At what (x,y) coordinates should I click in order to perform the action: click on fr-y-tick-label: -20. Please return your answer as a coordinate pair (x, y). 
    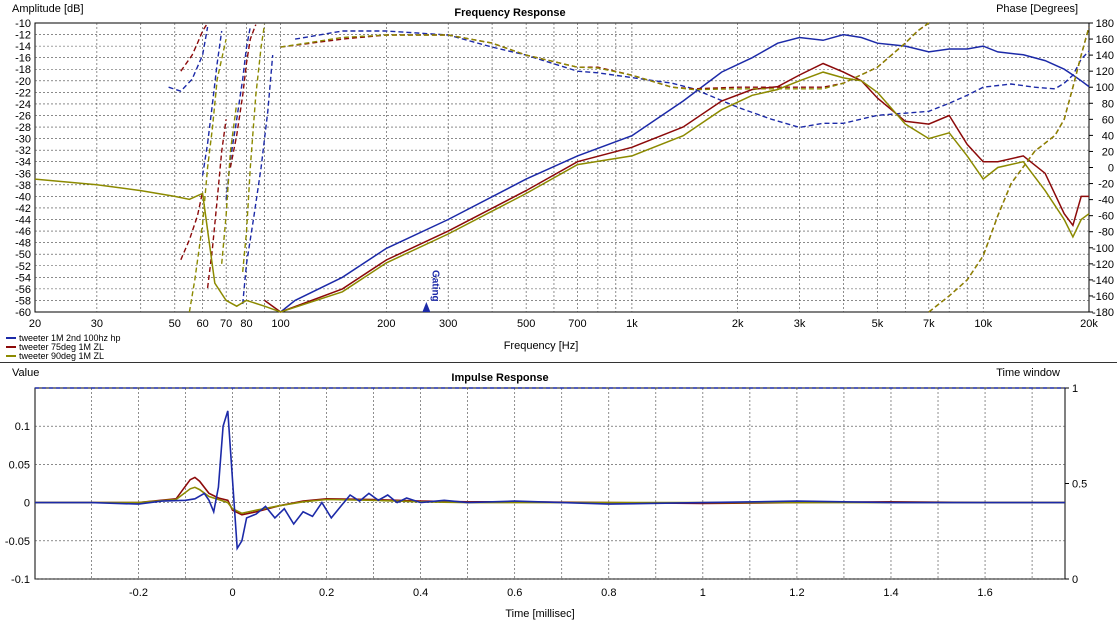
    Looking at the image, I should click on (23, 82).